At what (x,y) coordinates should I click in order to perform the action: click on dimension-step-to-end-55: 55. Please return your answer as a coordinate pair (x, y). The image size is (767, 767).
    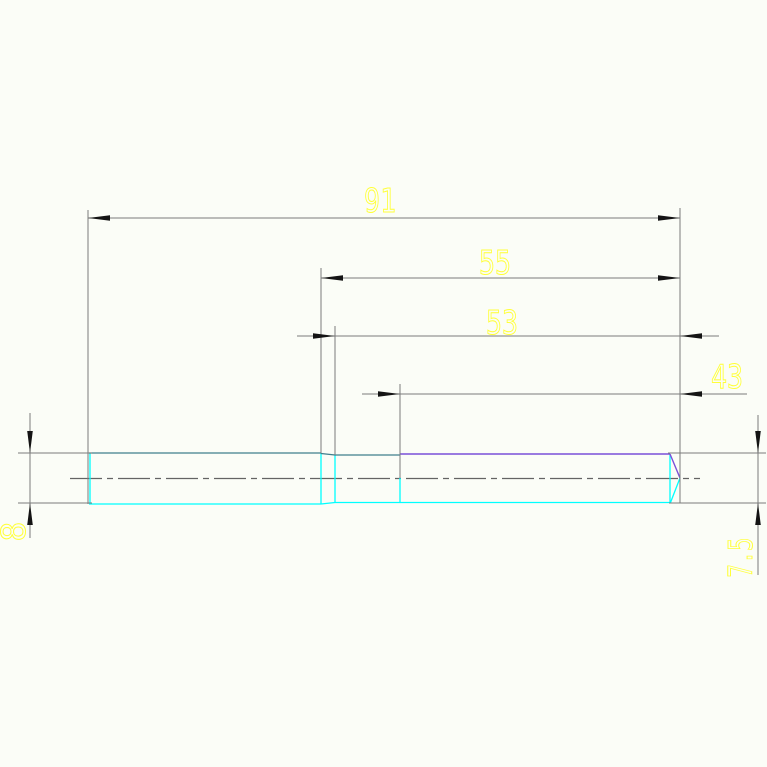
    Looking at the image, I should click on (500, 263).